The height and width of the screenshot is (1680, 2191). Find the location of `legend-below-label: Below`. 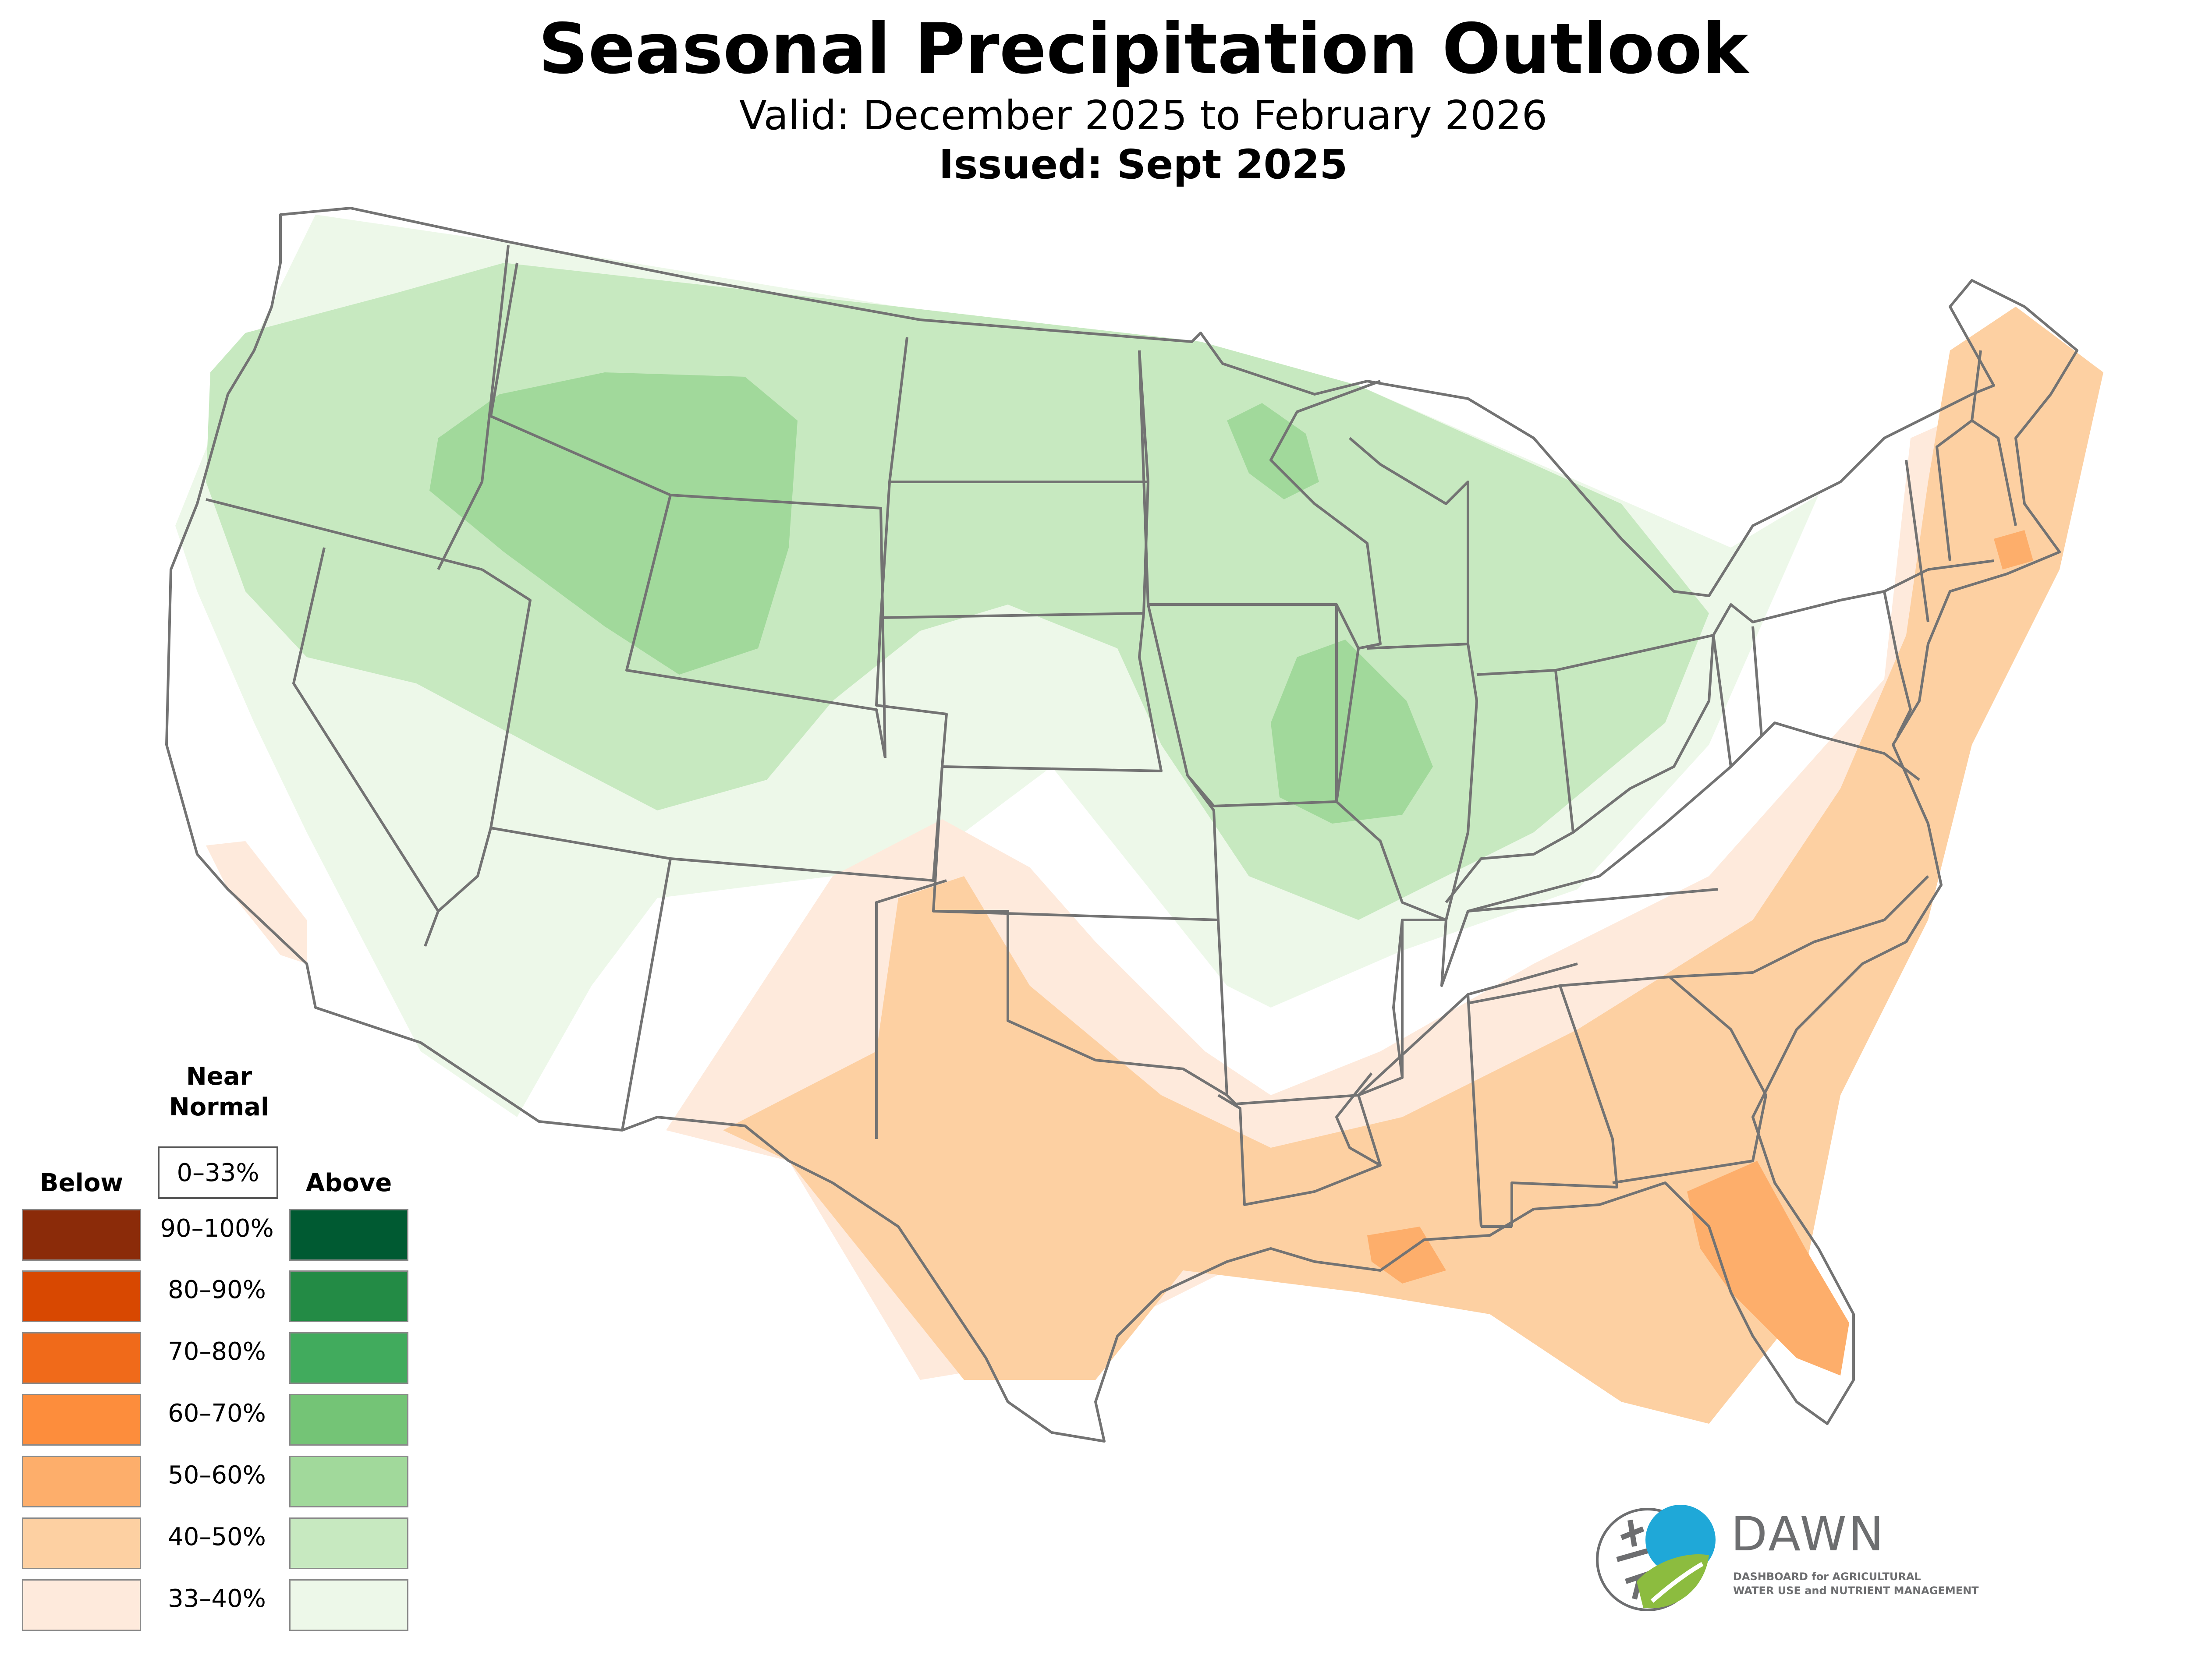

legend-below-label: Below is located at coordinates (81, 1183).